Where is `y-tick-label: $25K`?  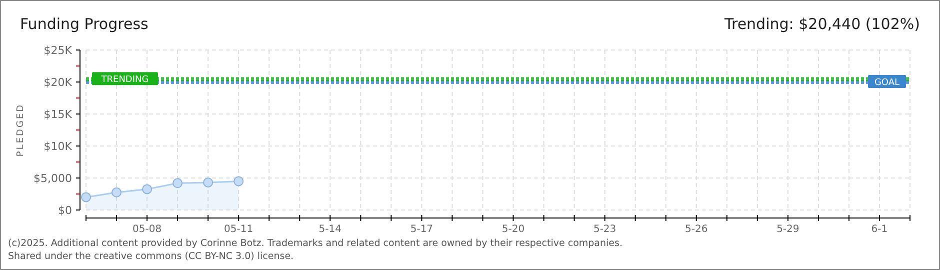 y-tick-label: $25K is located at coordinates (58, 50).